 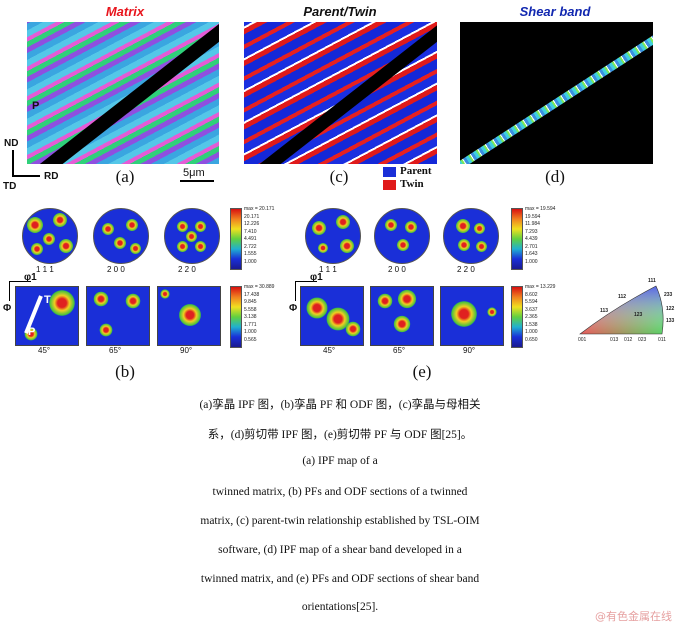 I want to click on phi1-axis, so click(x=20, y=281).